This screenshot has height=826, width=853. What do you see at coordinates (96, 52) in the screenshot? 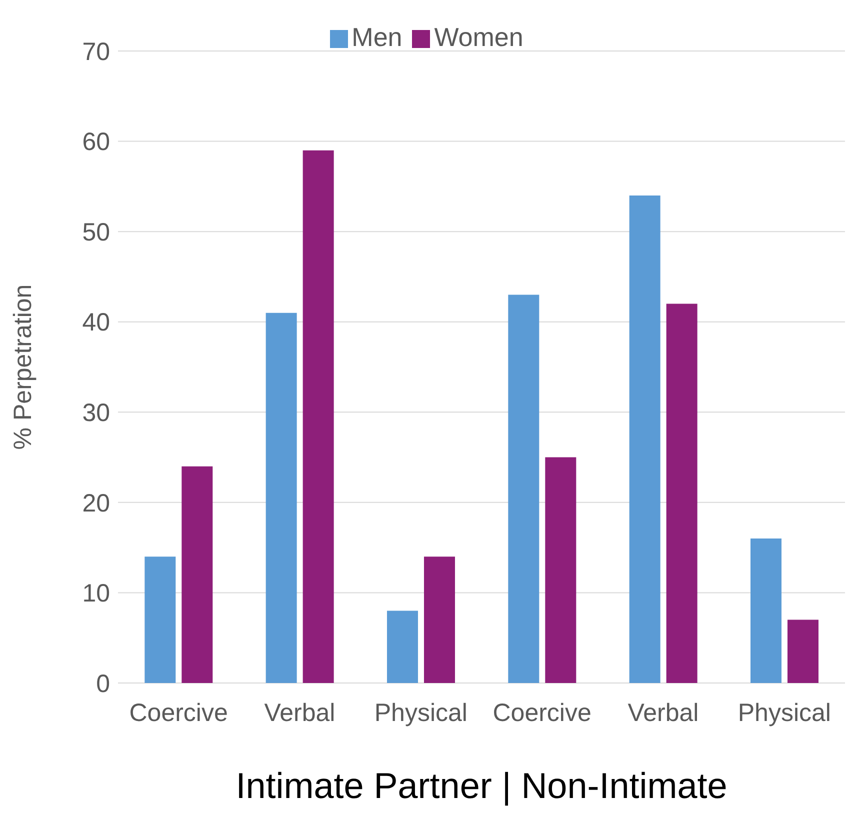
I see `y-tick-label: 70` at bounding box center [96, 52].